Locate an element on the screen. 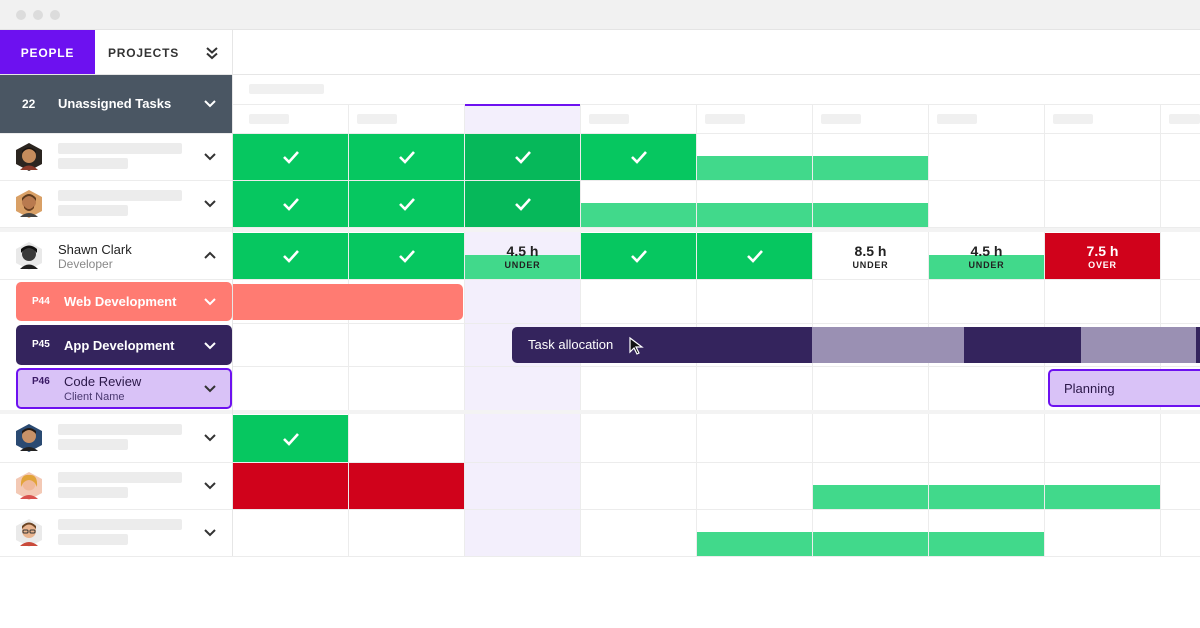 This screenshot has width=1200, height=628. project-row-p46: P46 Code Review Client Name is located at coordinates (124, 388).